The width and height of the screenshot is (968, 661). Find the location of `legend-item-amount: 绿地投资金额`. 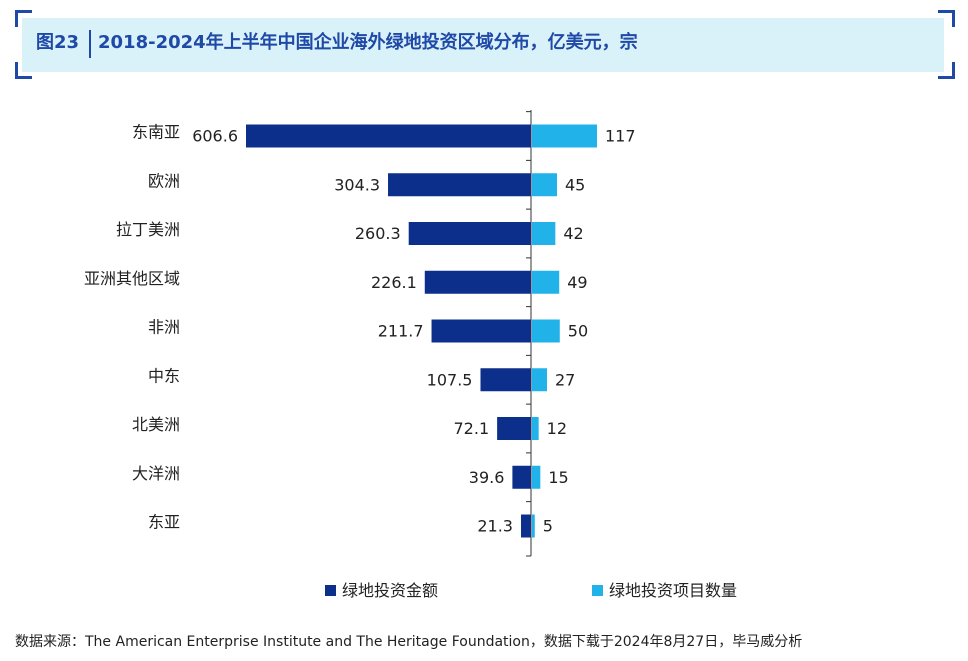

legend-item-amount: 绿地投资金额 is located at coordinates (381, 589).